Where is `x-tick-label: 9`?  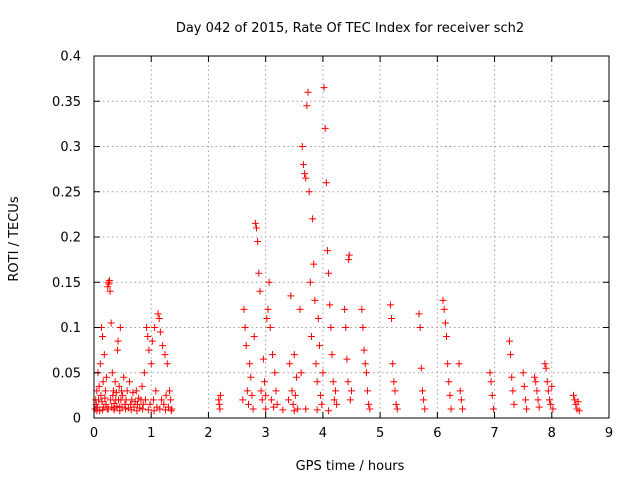 x-tick-label: 9 is located at coordinates (609, 433).